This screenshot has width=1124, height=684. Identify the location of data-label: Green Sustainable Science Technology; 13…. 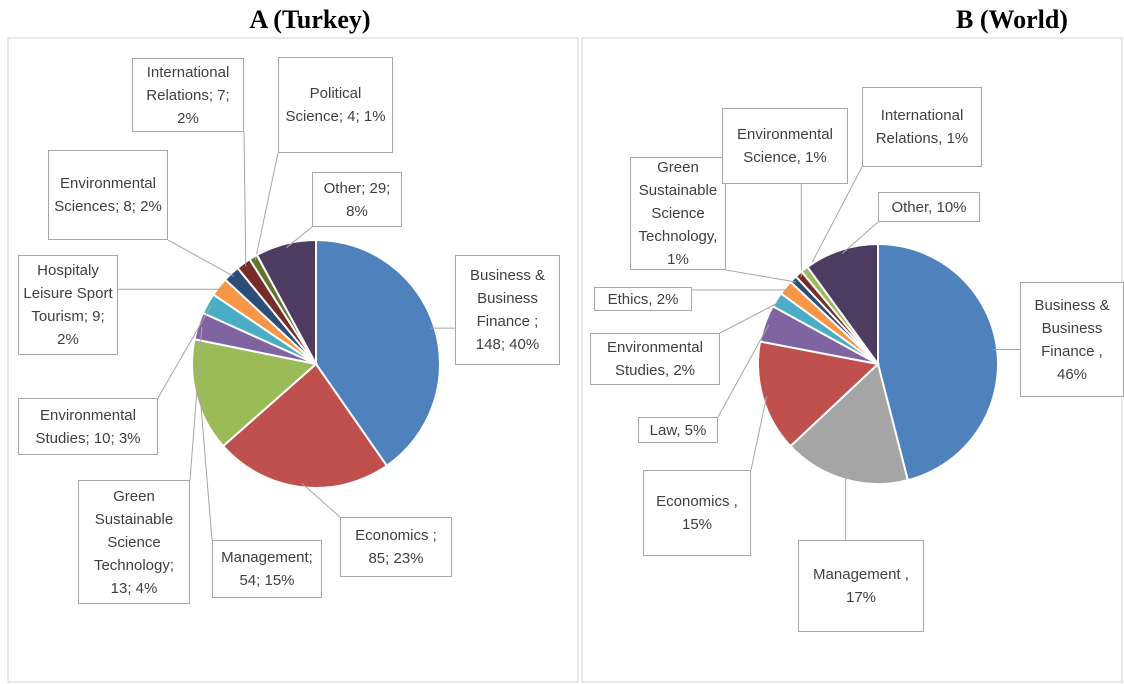
(134, 542).